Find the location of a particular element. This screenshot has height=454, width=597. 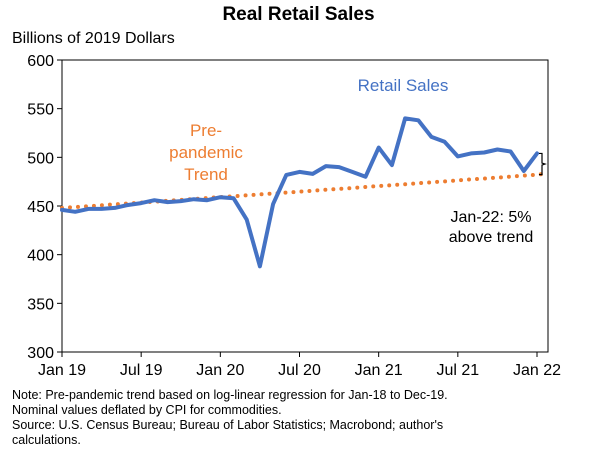

y-axis-ticks: 300 350 400 450 500 550 600 is located at coordinates (44, 207).